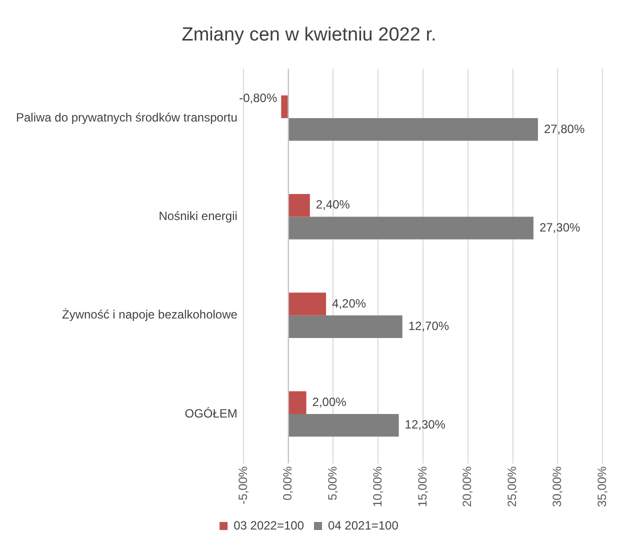  What do you see at coordinates (429, 326) in the screenshot?
I see `data-label: 12,70%` at bounding box center [429, 326].